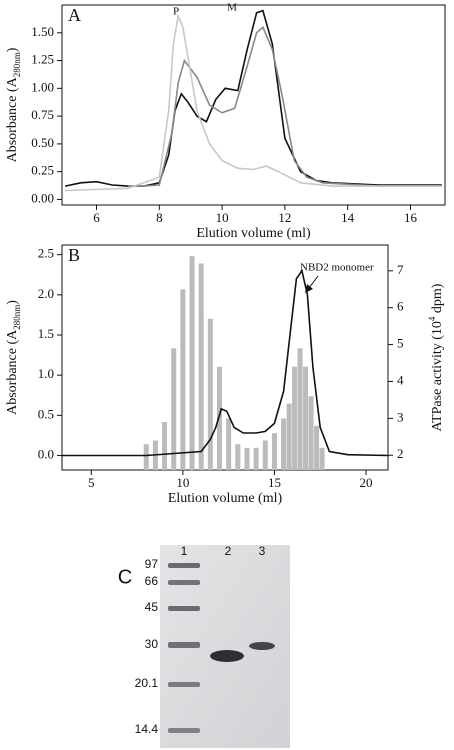 Image resolution: width=454 pixels, height=750 pixels. What do you see at coordinates (313, 282) in the screenshot?
I see `annotation-arrow` at bounding box center [313, 282].